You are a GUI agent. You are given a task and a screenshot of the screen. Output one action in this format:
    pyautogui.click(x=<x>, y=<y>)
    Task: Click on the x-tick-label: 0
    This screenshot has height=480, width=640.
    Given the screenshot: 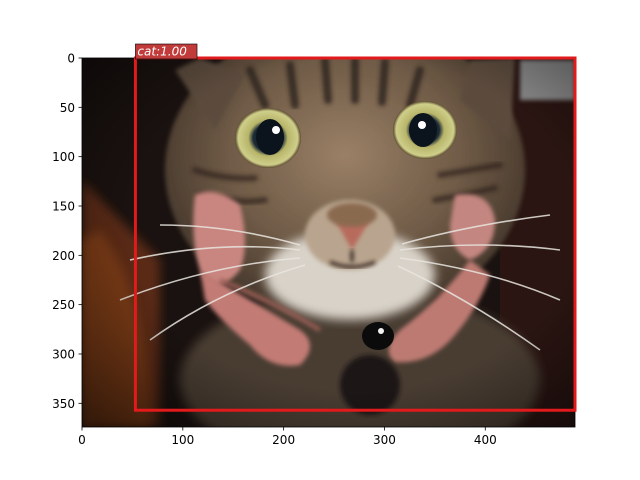 What is the action you would take?
    pyautogui.click(x=82, y=440)
    